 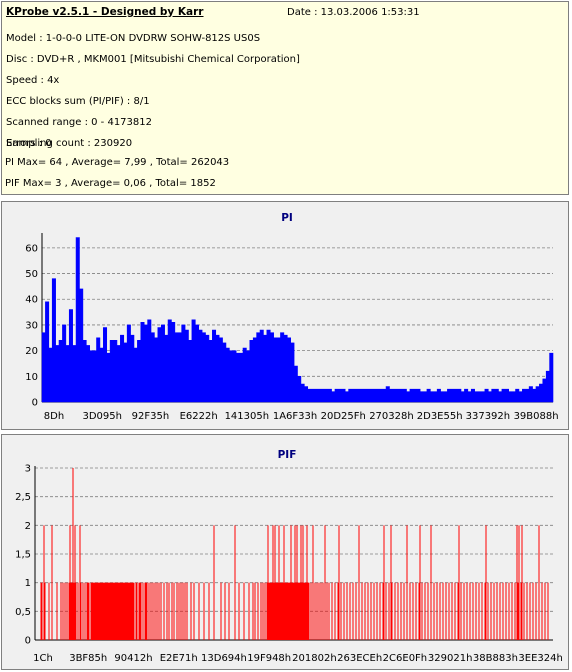 What do you see at coordinates (102, 416) in the screenshot?
I see `pi-x-tick-label: 3D095h` at bounding box center [102, 416].